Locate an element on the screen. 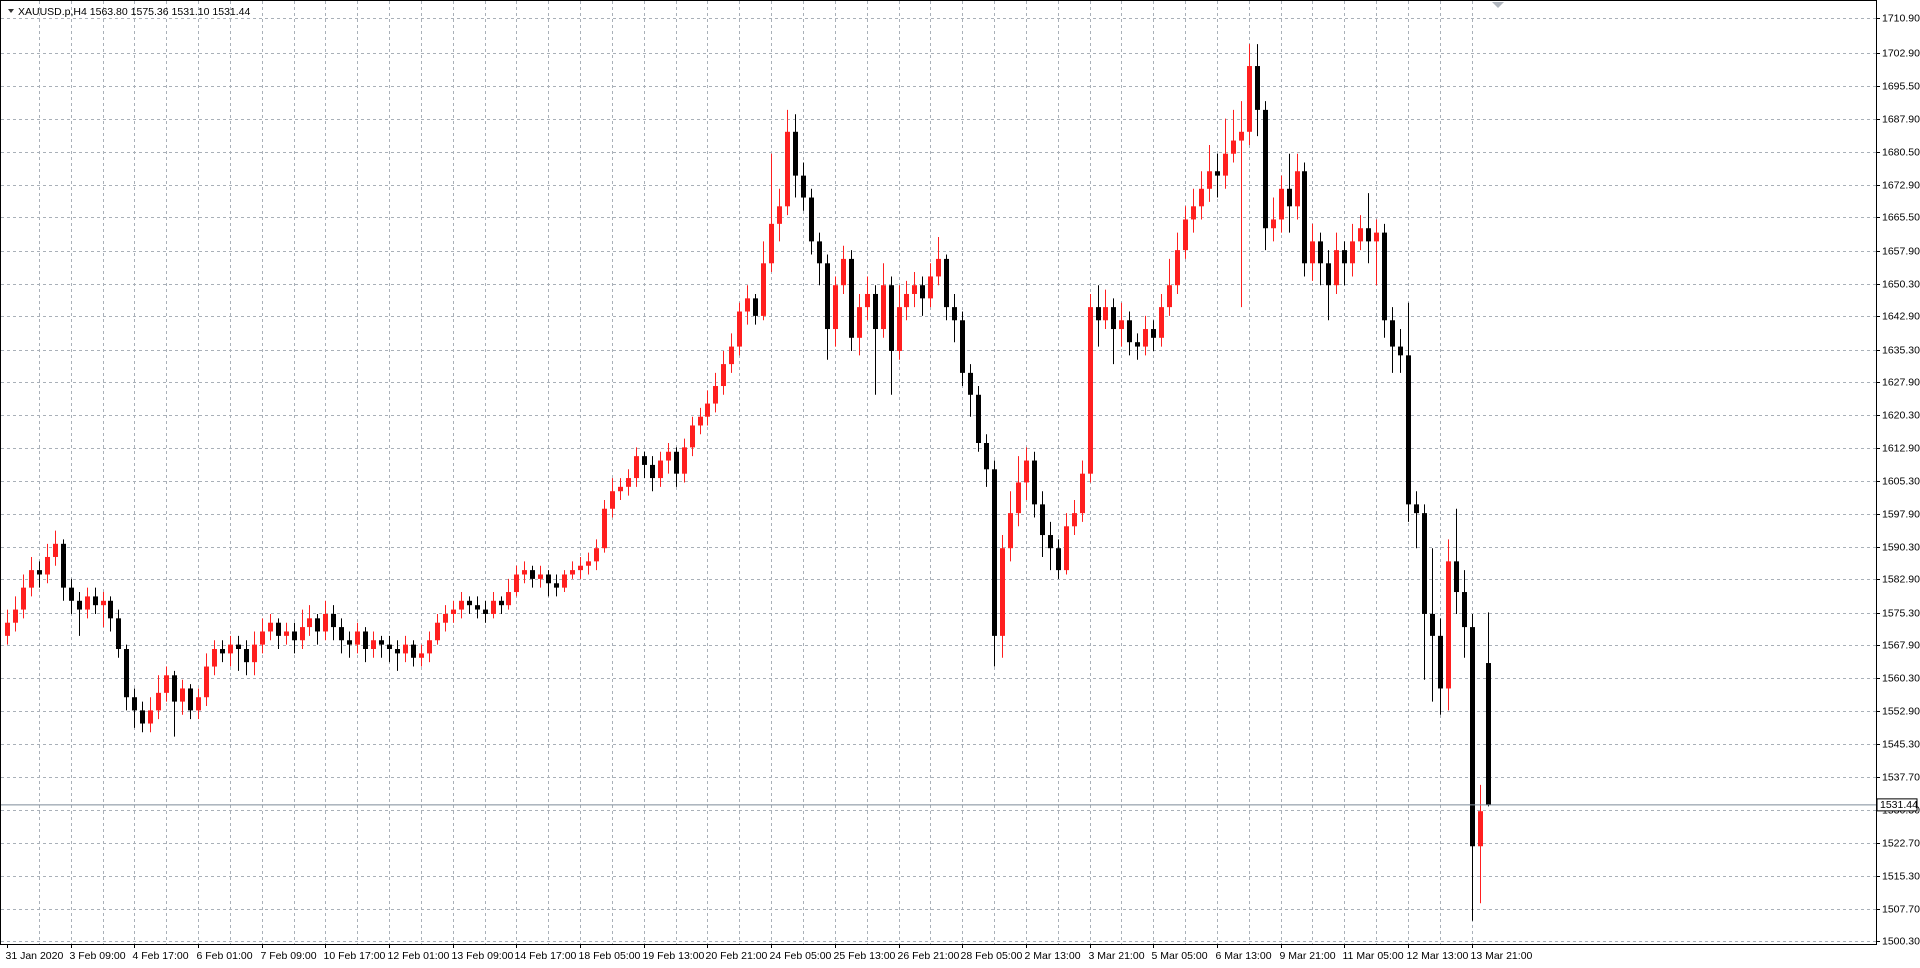  x-tick-label: 3 Mar 21:00 is located at coordinates (1117, 956).